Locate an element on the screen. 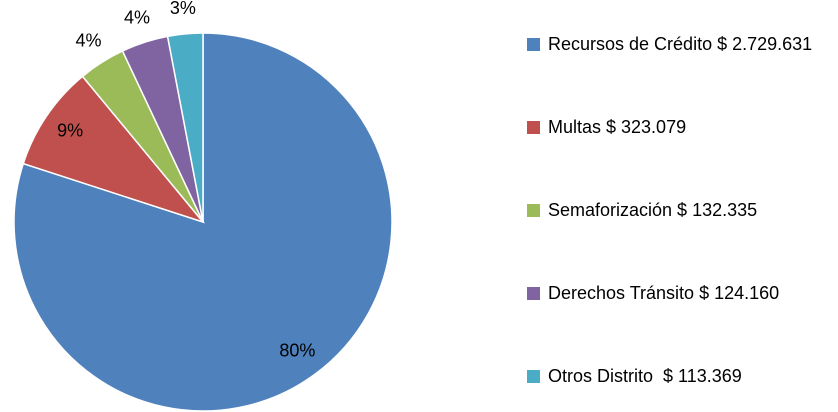 The width and height of the screenshot is (838, 412). legend-label: Multas $ 323.079 is located at coordinates (617, 127).